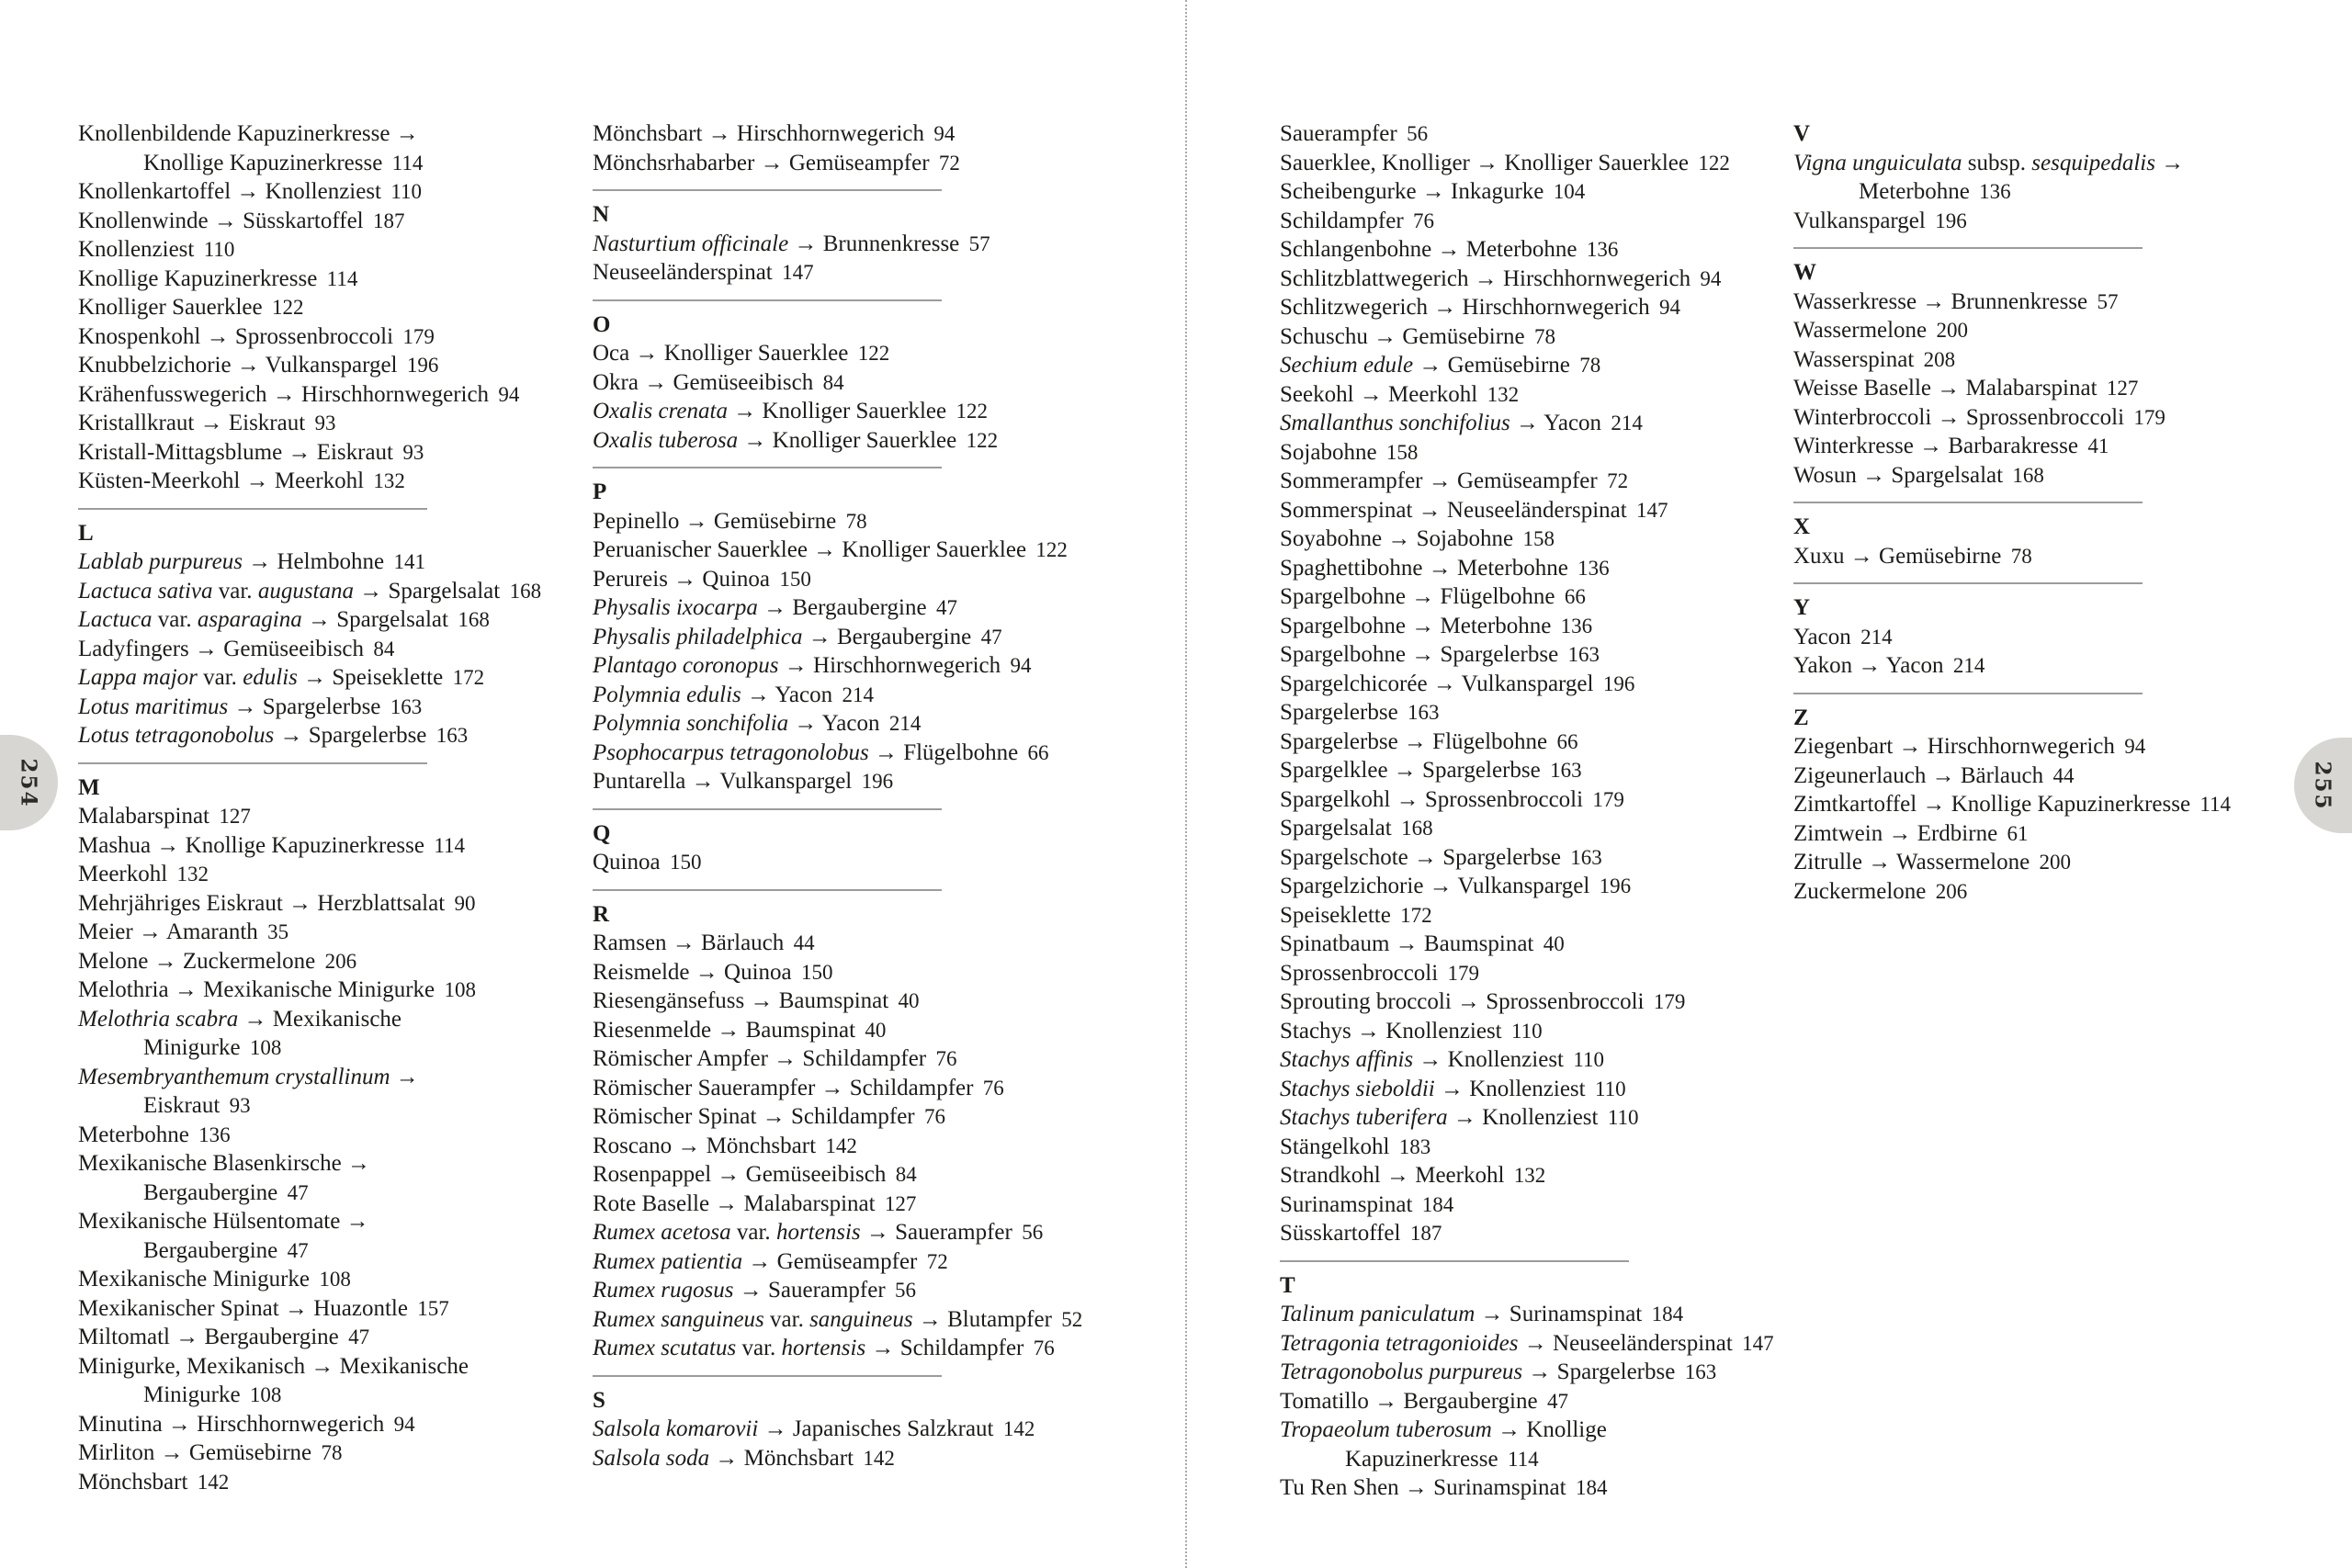  I want to click on latin-name: augustana, so click(306, 591).